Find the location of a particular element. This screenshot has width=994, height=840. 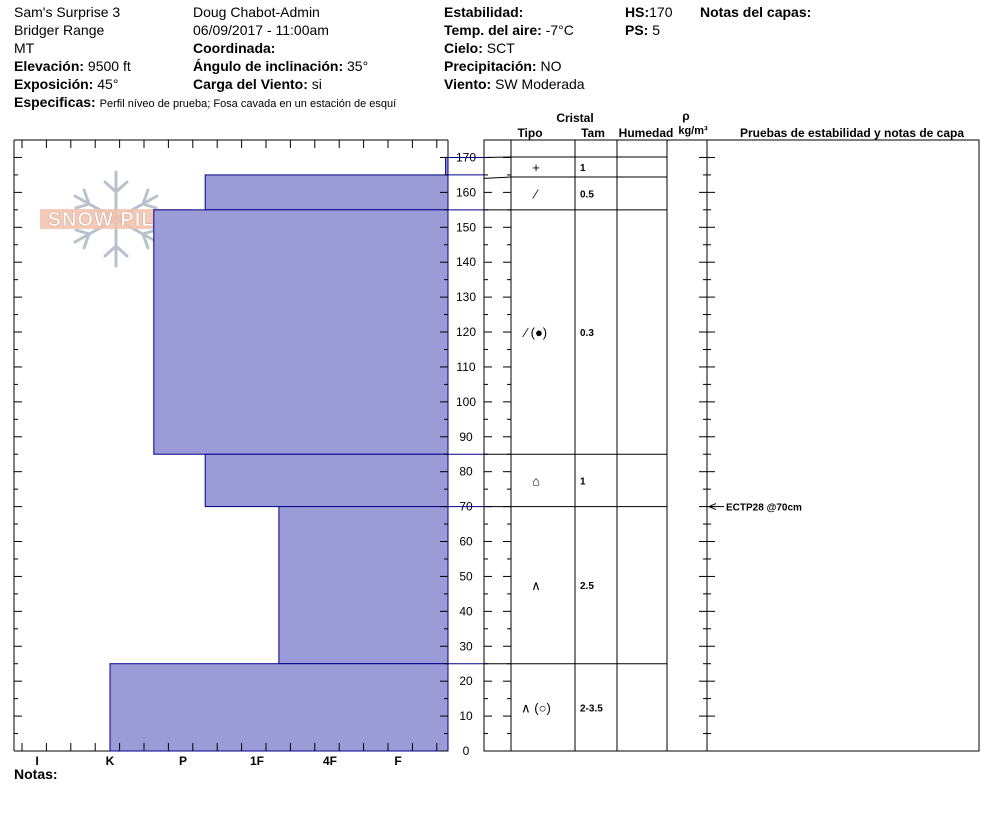

depth-tick-label: 0 is located at coordinates (466, 751).